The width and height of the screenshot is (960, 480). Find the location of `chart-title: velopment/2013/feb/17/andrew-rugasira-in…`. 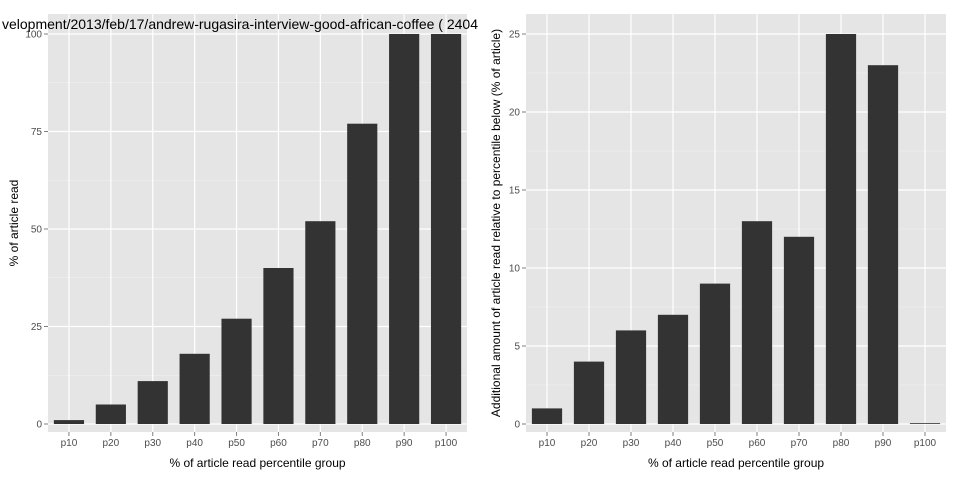

chart-title: velopment/2013/feb/17/andrew-rugasira-in… is located at coordinates (240, 24).